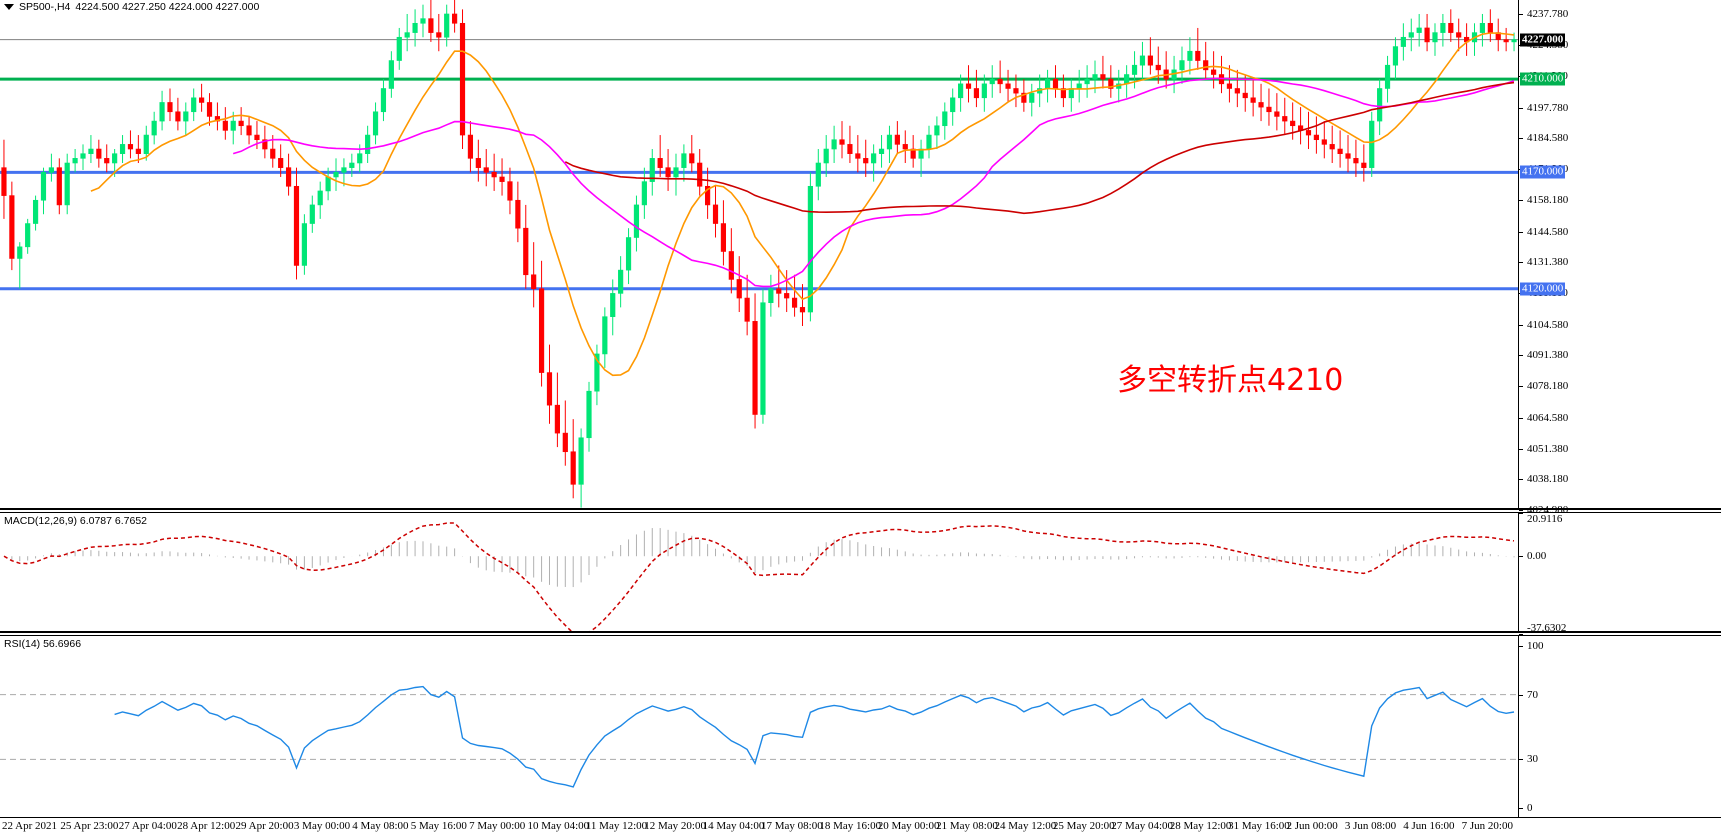  I want to click on time-axis-label: 21 May 08:00, so click(967, 826).